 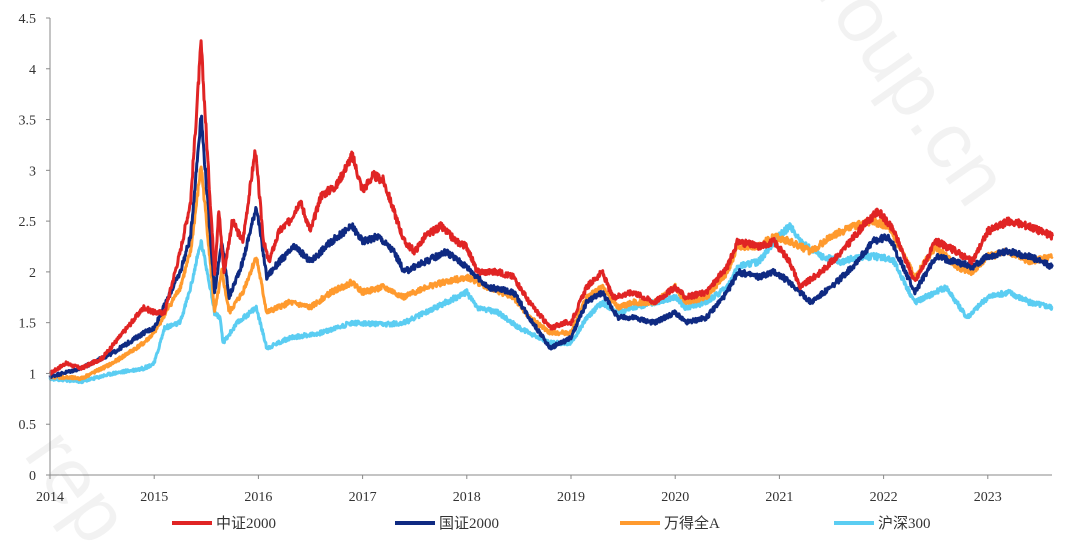 I want to click on x-tick-label: 2017, so click(x=363, y=497).